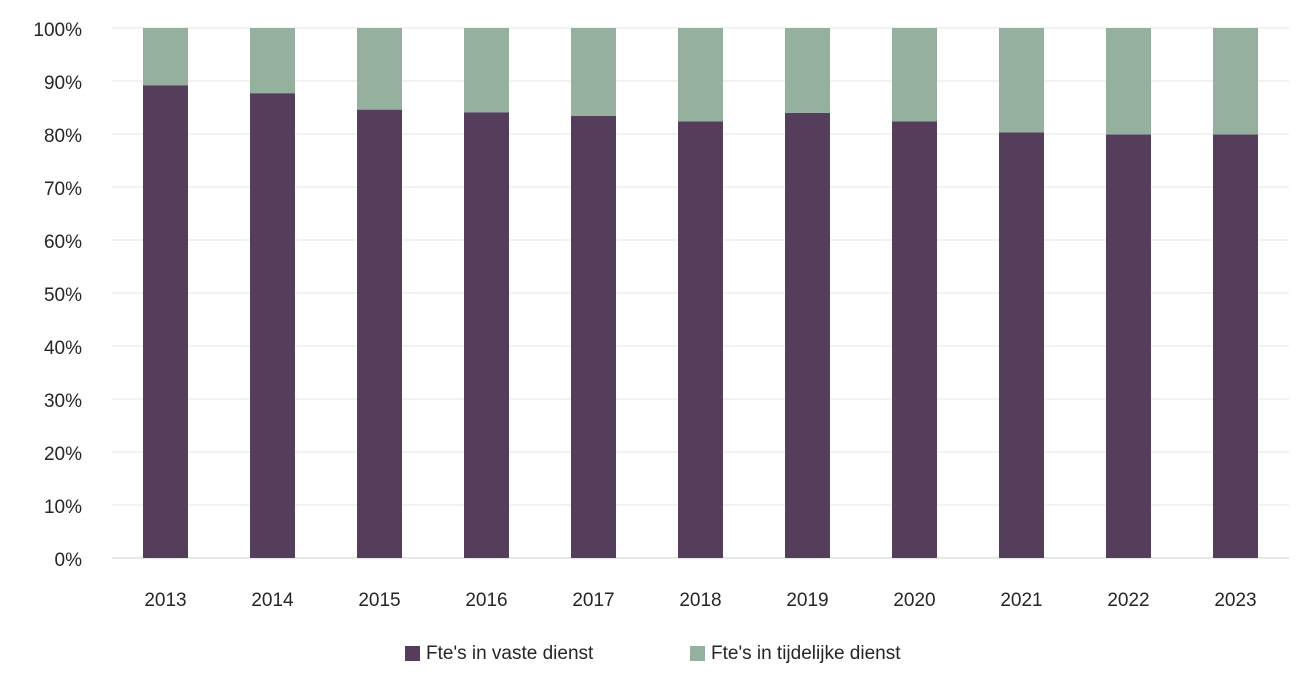  Describe the element at coordinates (1021, 80) in the screenshot. I see `bar-segment-tijdelijke-dienst-2021` at that location.